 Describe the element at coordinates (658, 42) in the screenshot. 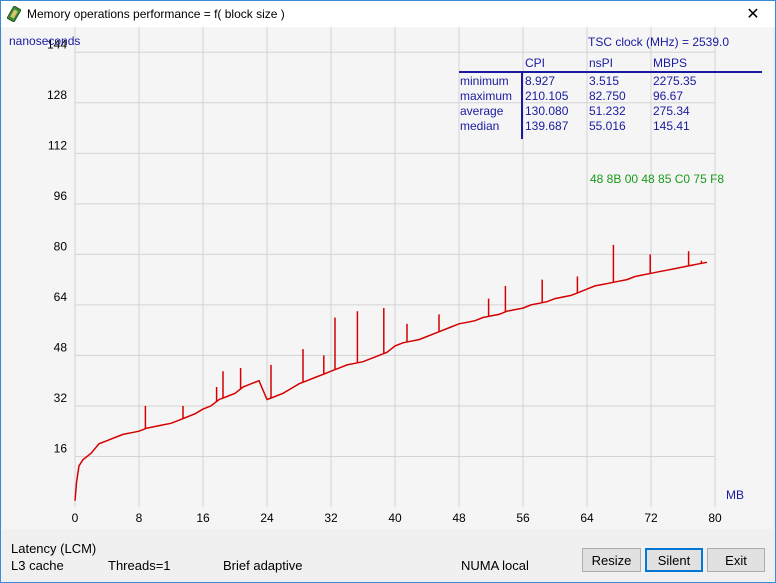

I see `tsc-clock-label: TSC clock (MHz) = 2539.0` at that location.